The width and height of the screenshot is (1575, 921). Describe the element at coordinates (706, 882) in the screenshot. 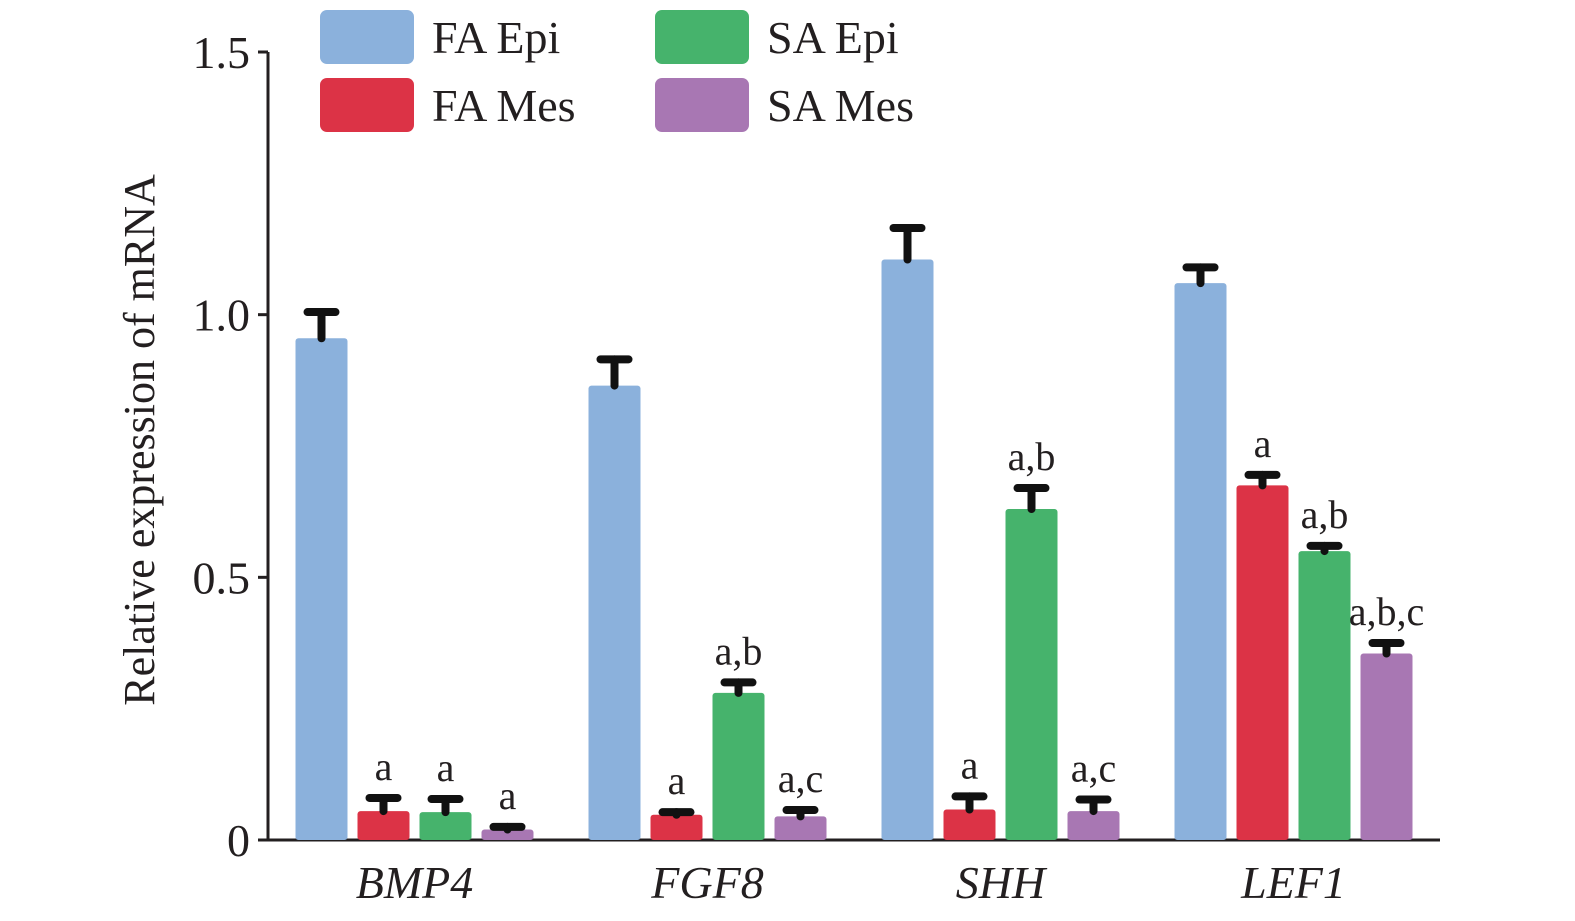

I see `category-label: FGF8` at that location.